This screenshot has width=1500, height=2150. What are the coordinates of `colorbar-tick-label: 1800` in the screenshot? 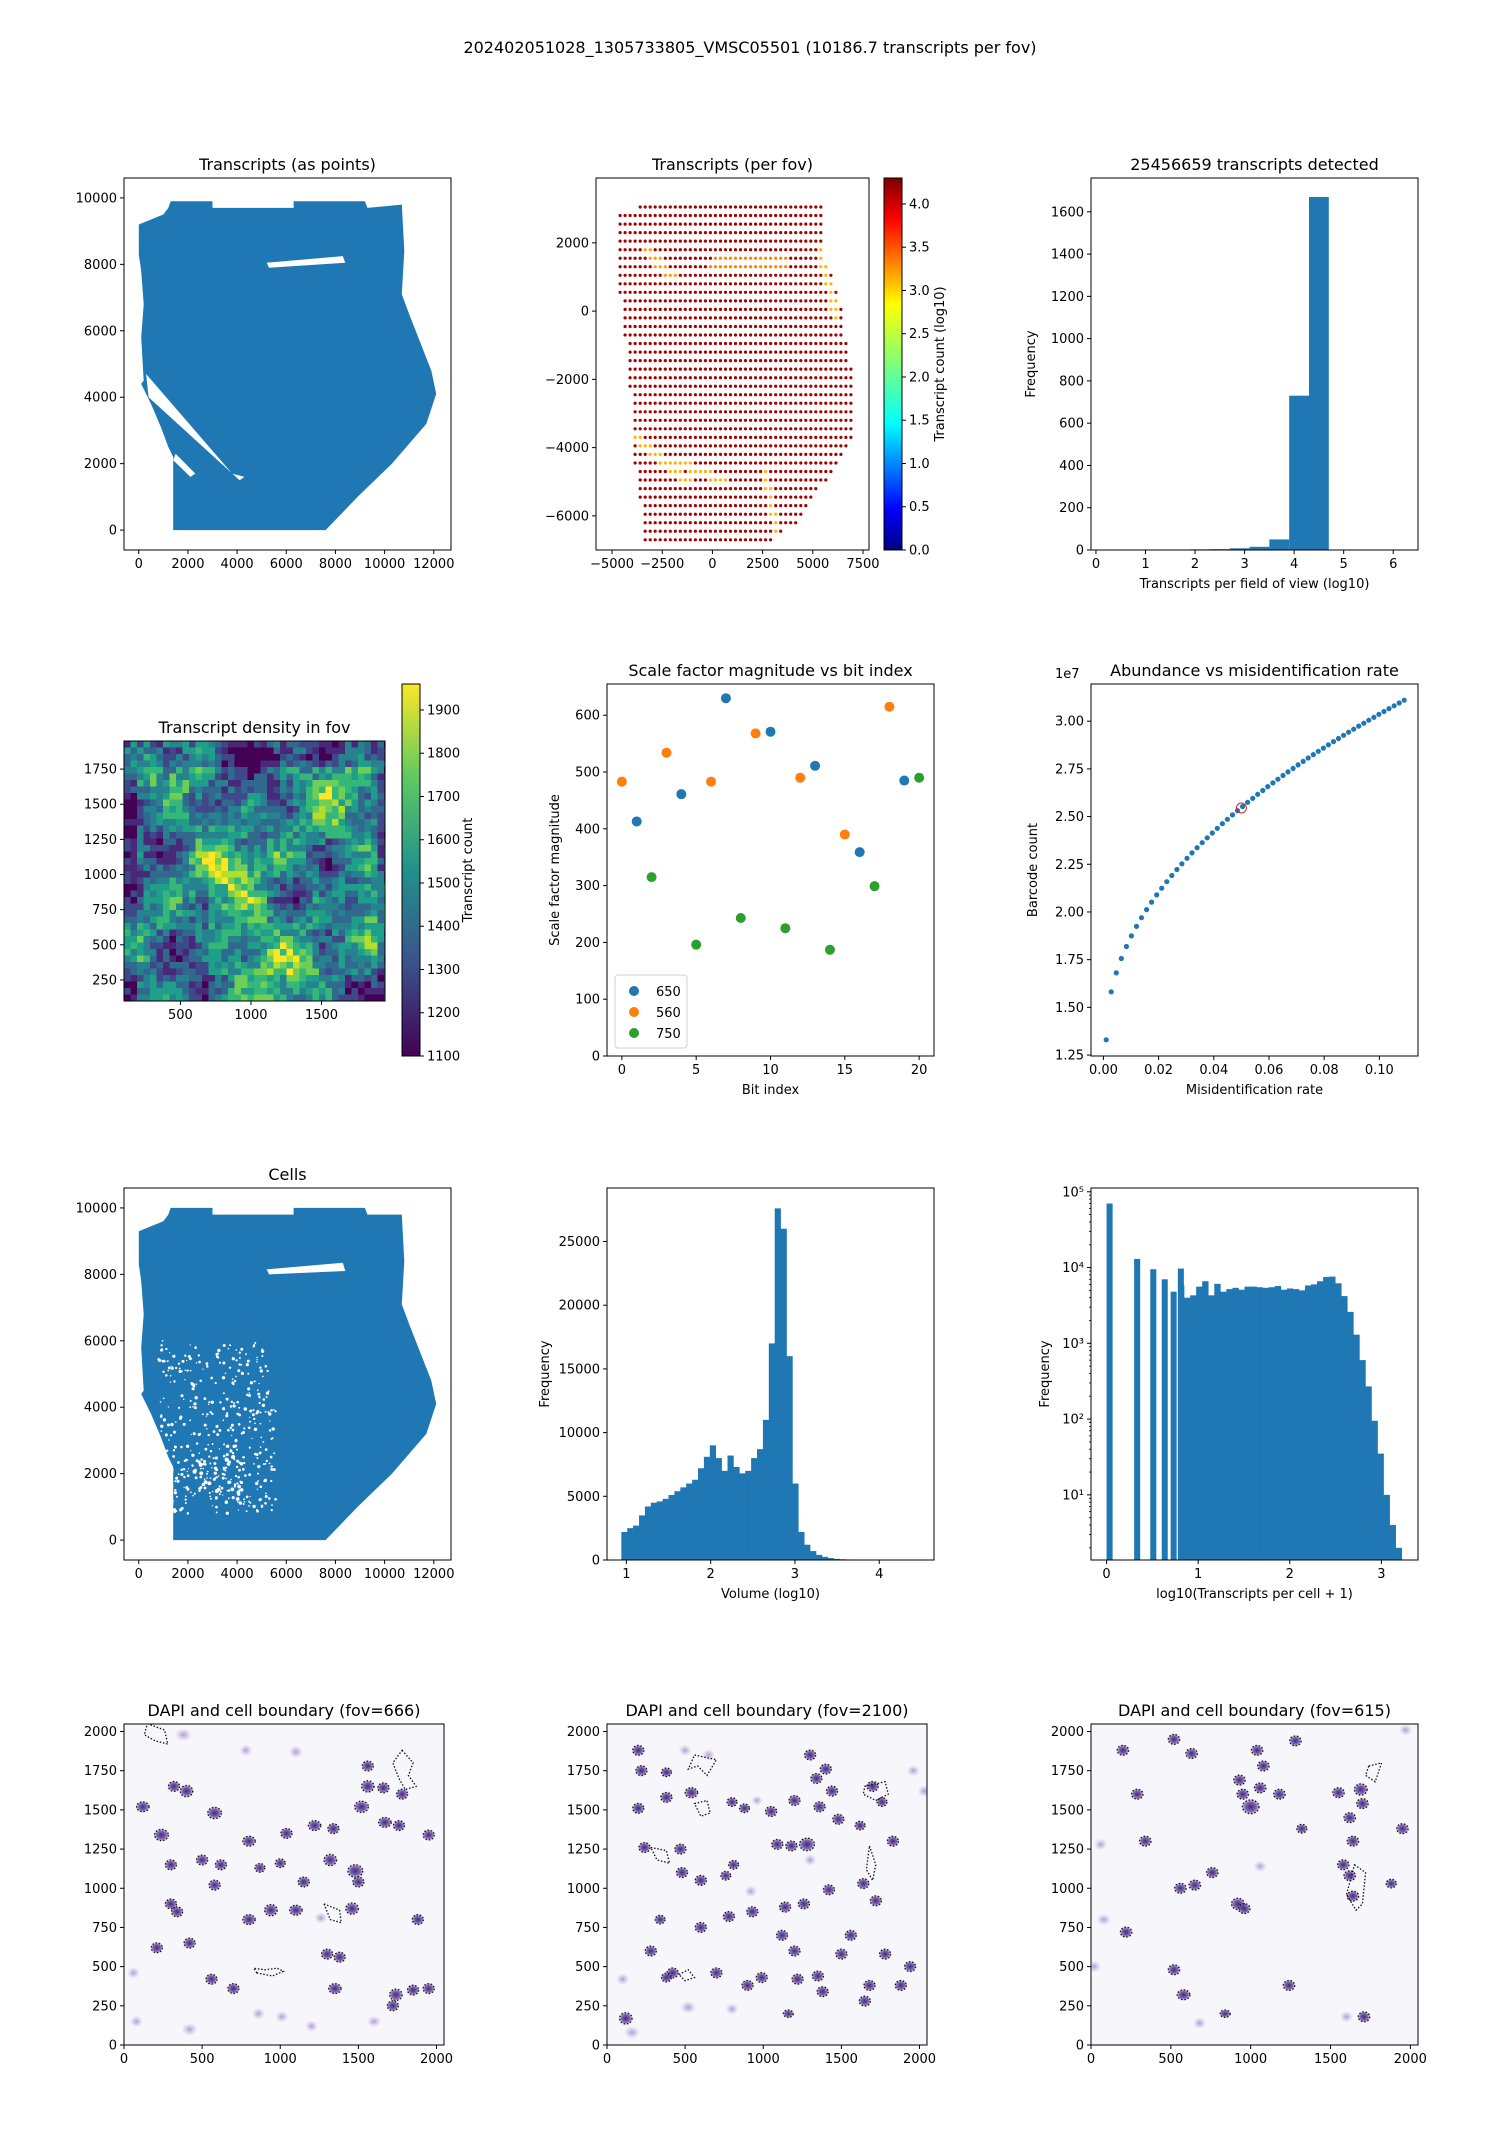 It's located at (443, 754).